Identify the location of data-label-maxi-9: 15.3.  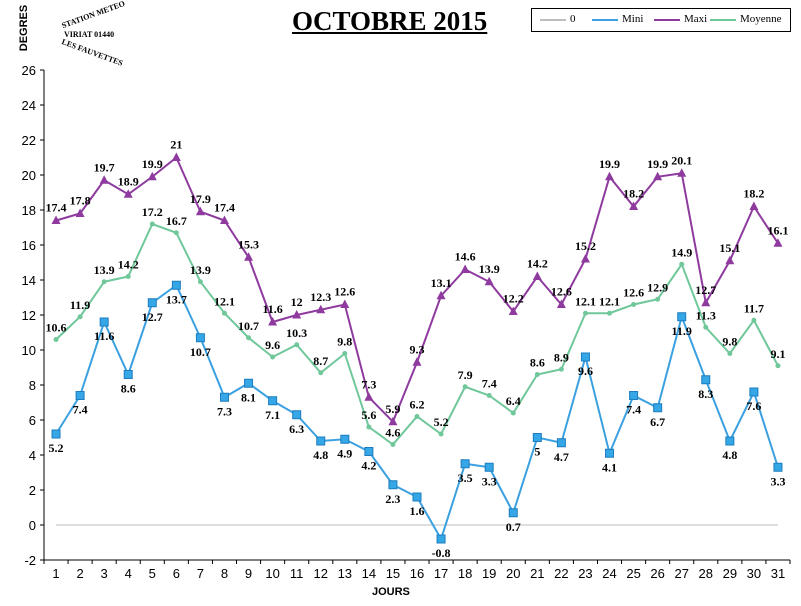
(248, 244).